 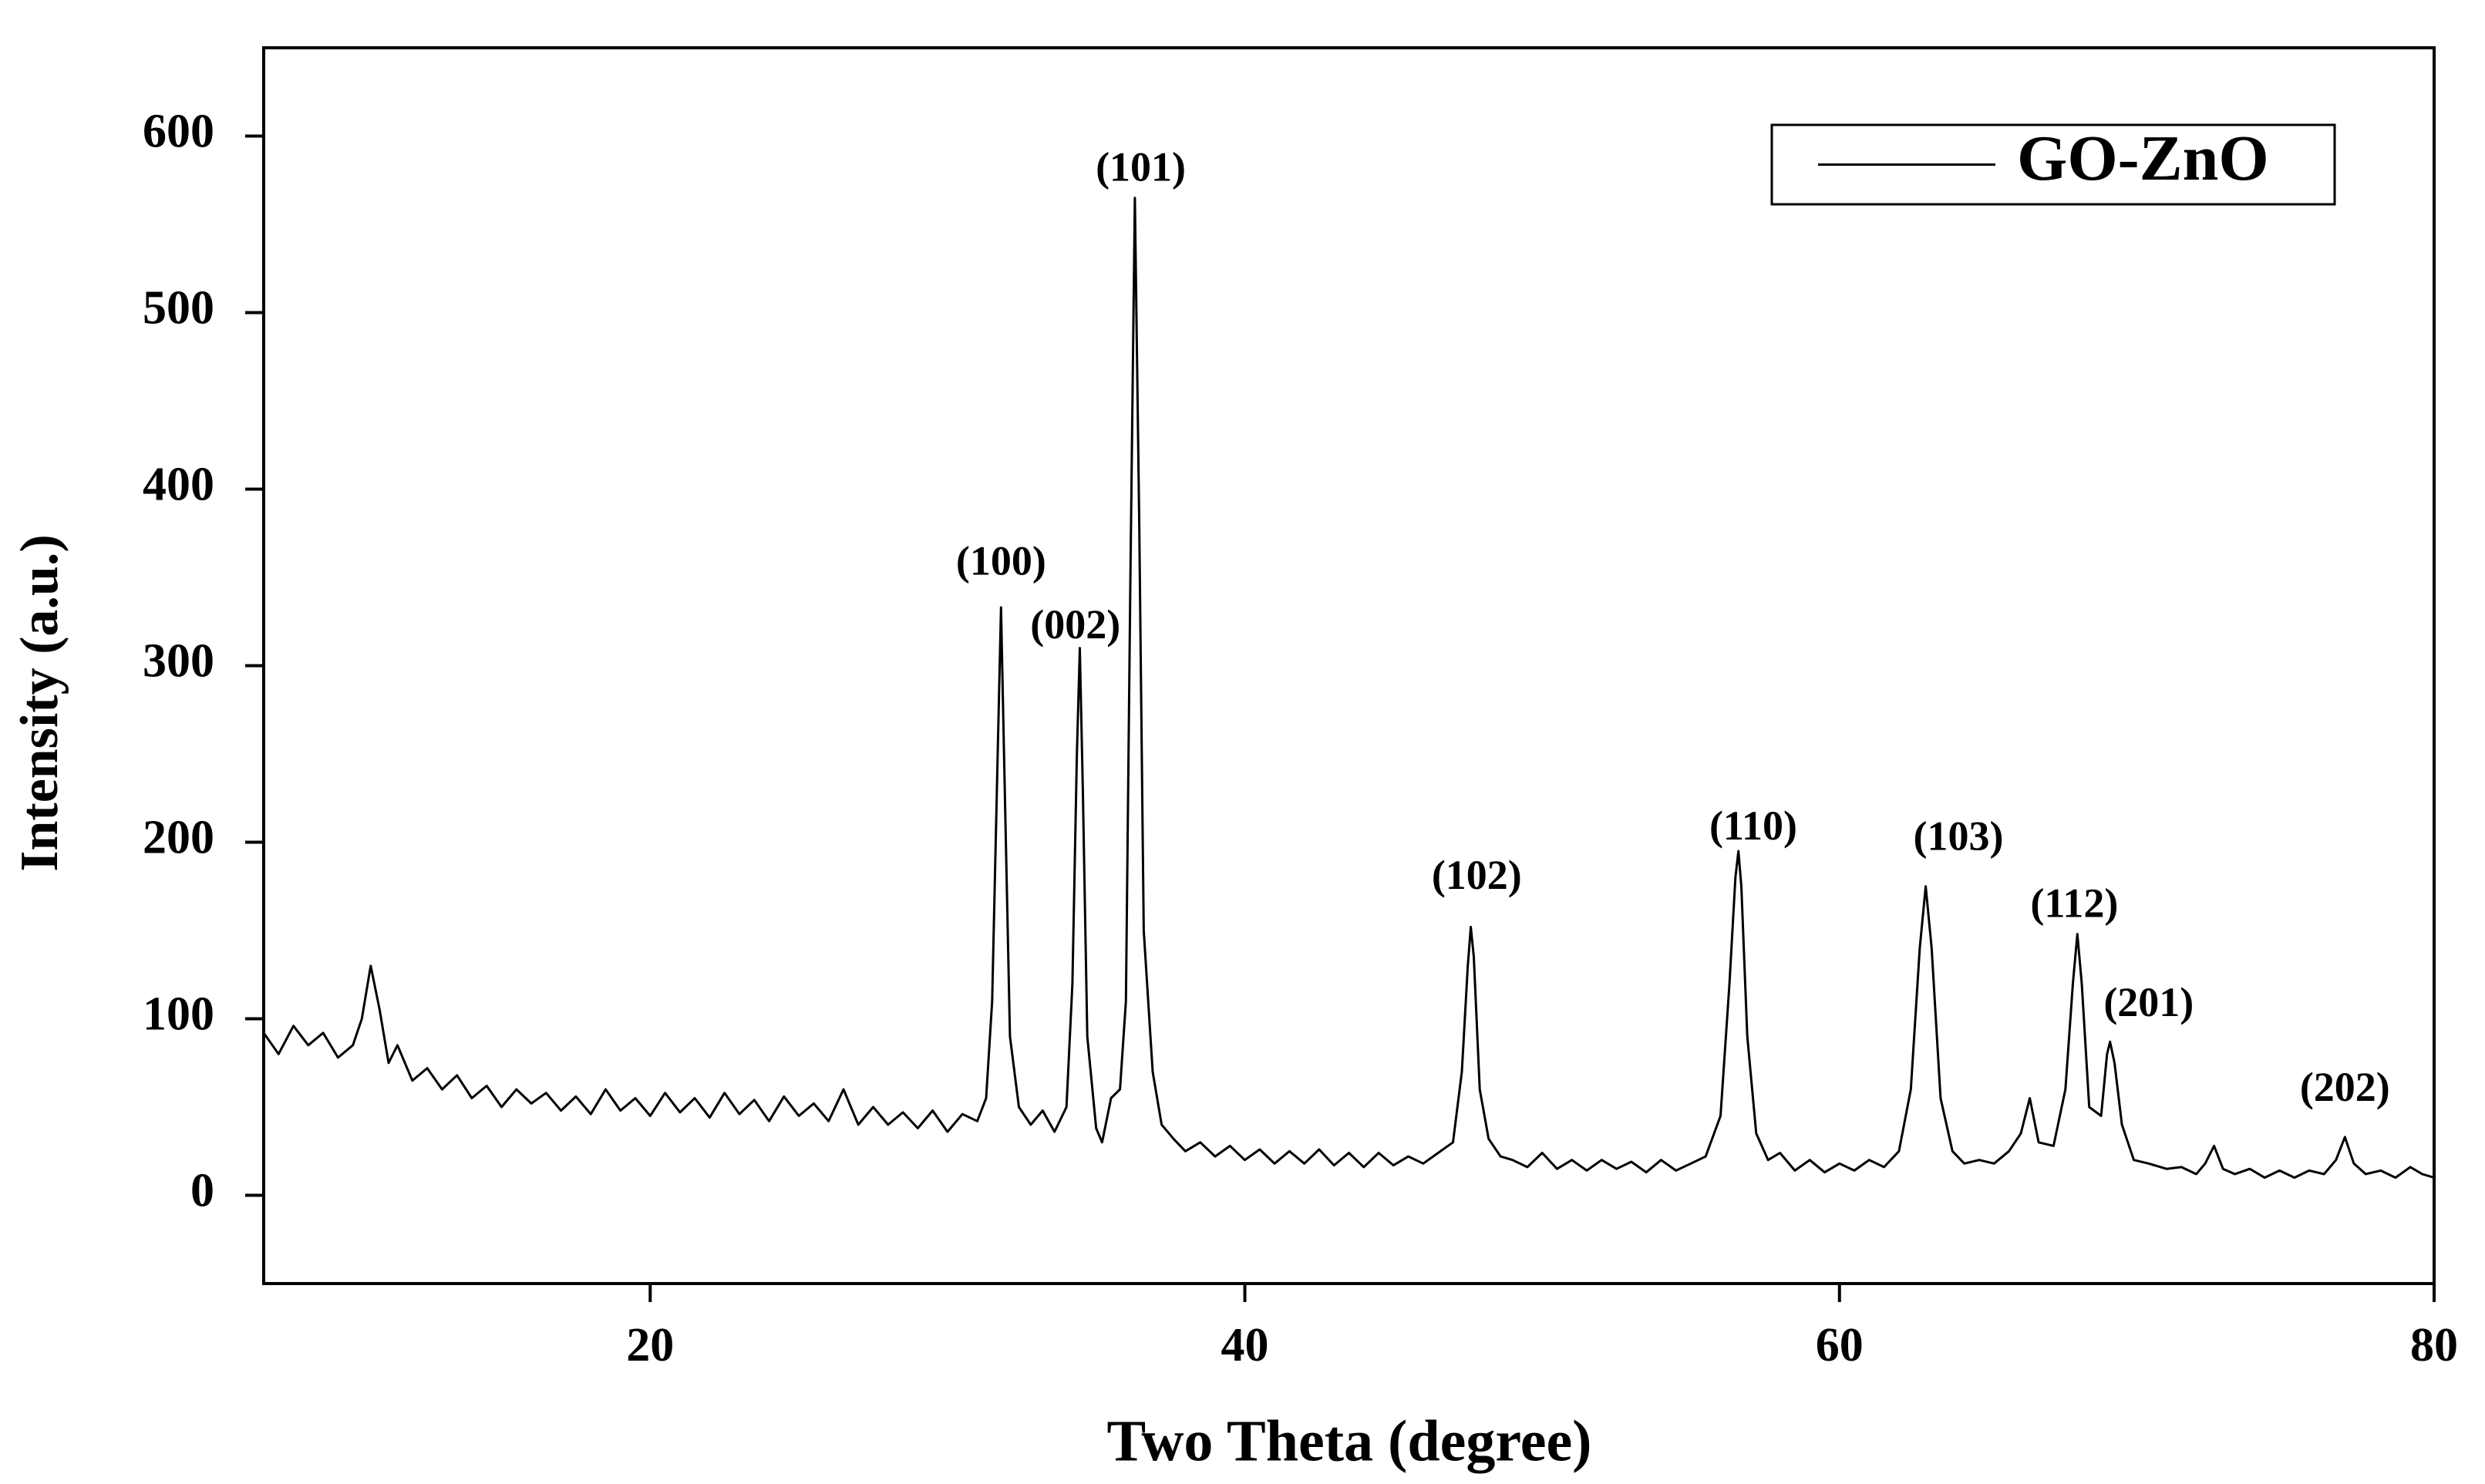 I want to click on y-tick-label: 200, so click(x=178, y=838).